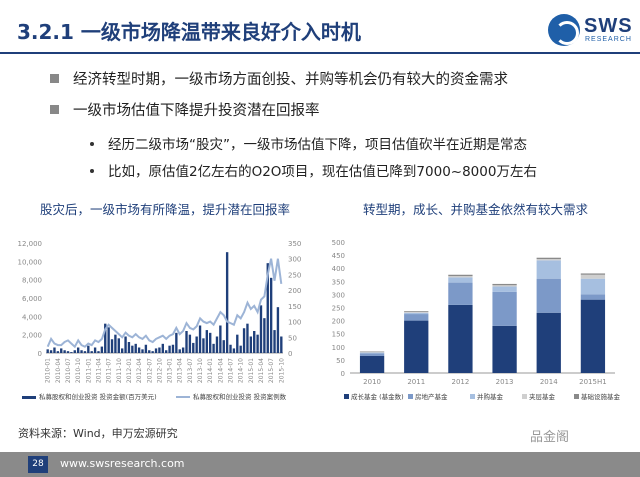  Describe the element at coordinates (129, 370) in the screenshot. I see `x-tick-label: 2012-01` at that location.